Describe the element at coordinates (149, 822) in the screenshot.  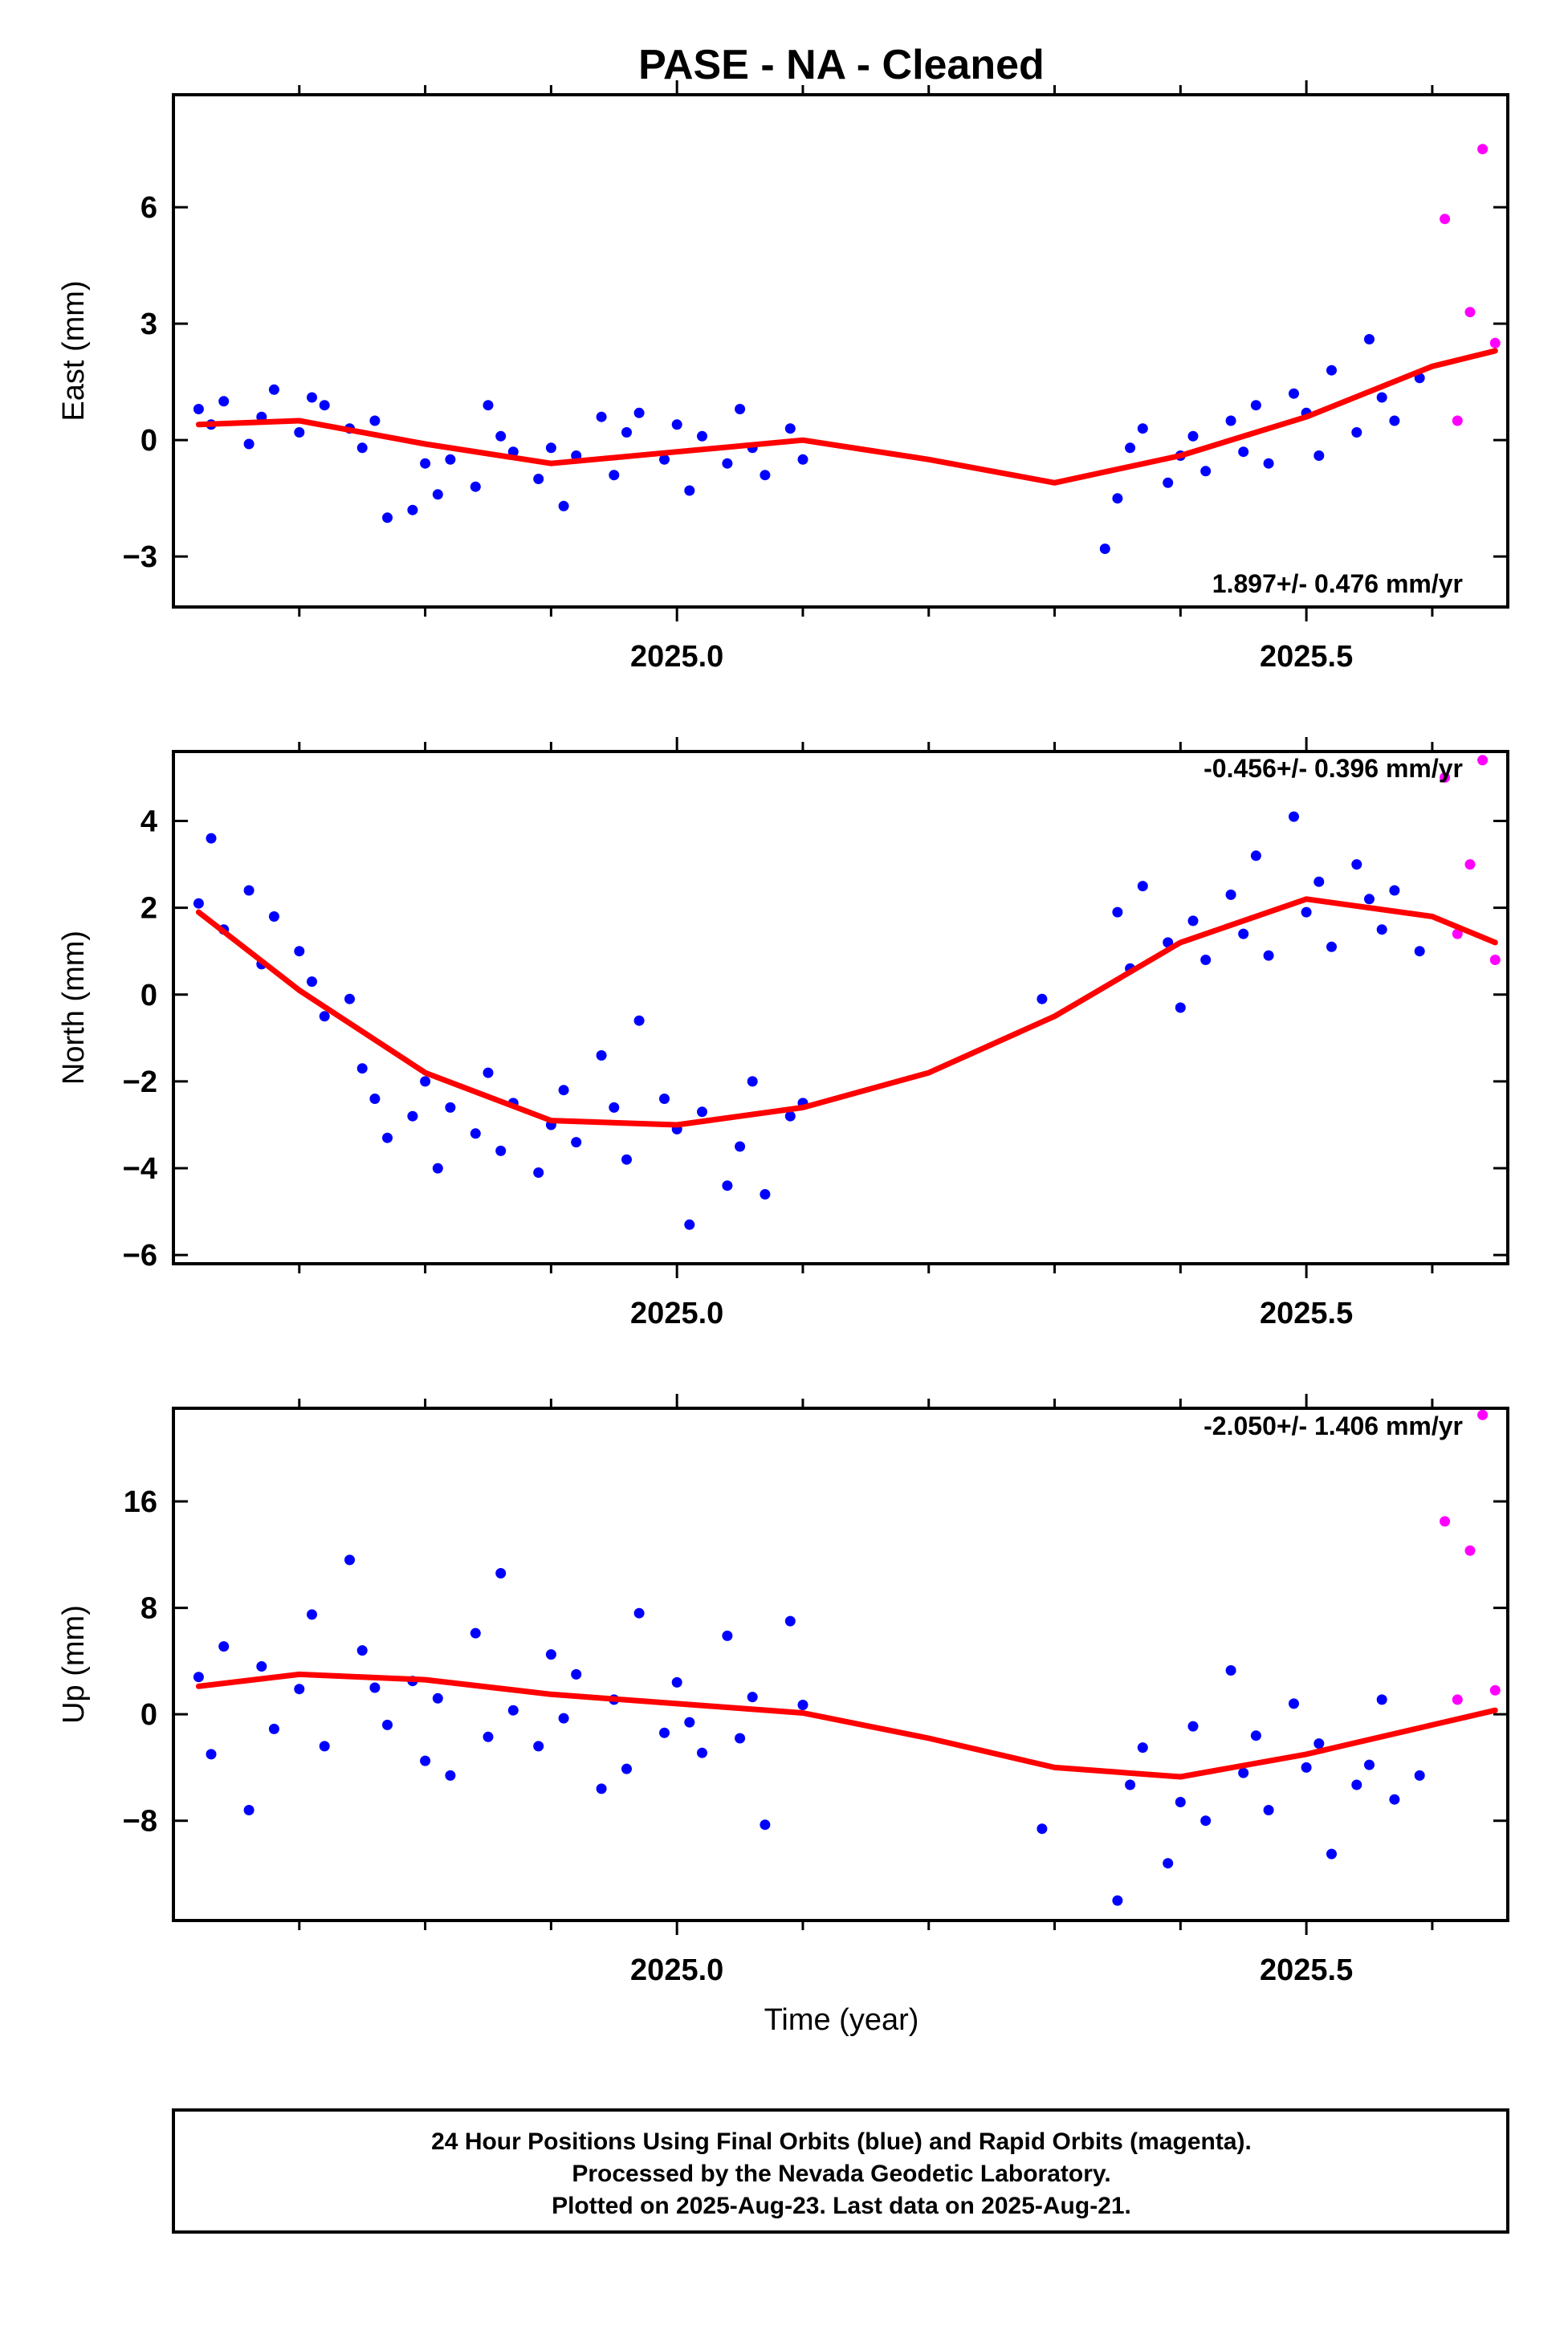
I see `north-ytick-label: 4` at that location.